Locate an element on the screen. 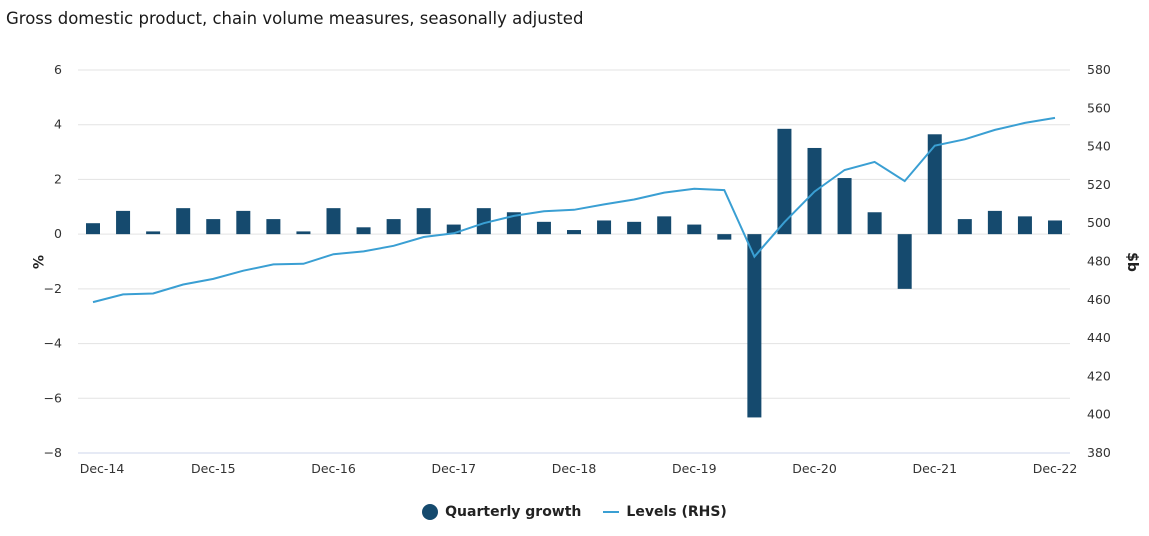 This screenshot has height=536, width=1149. legend-item-levels: Levels (RHS) is located at coordinates (665, 512).